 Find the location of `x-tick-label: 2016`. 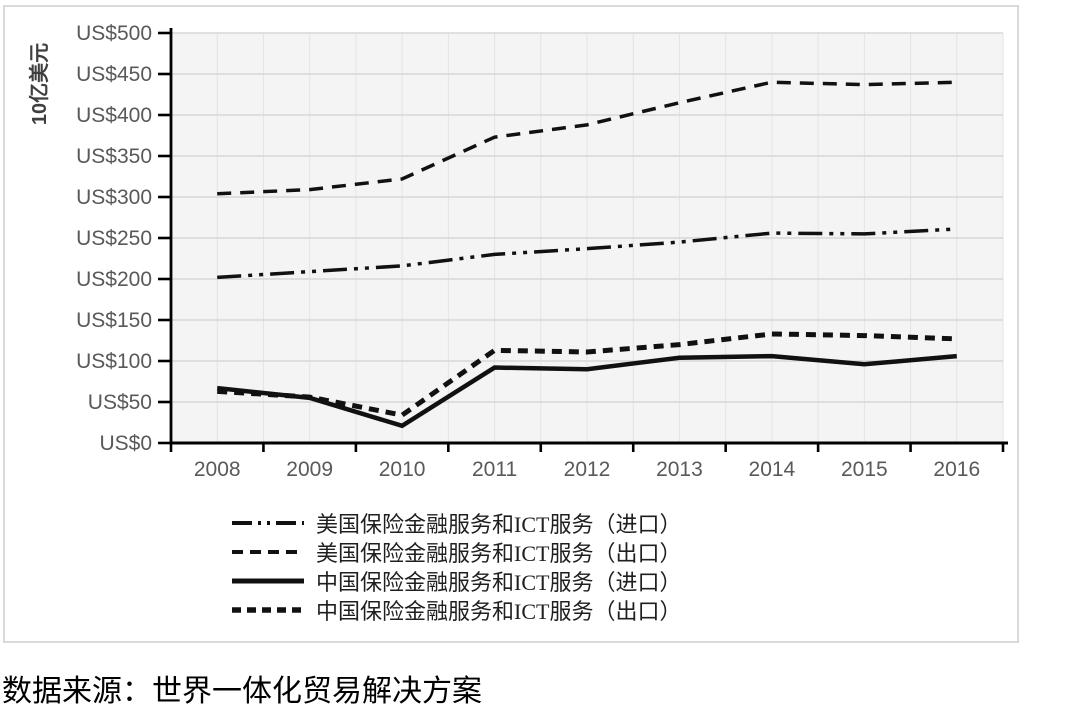

x-tick-label: 2016 is located at coordinates (956, 469).